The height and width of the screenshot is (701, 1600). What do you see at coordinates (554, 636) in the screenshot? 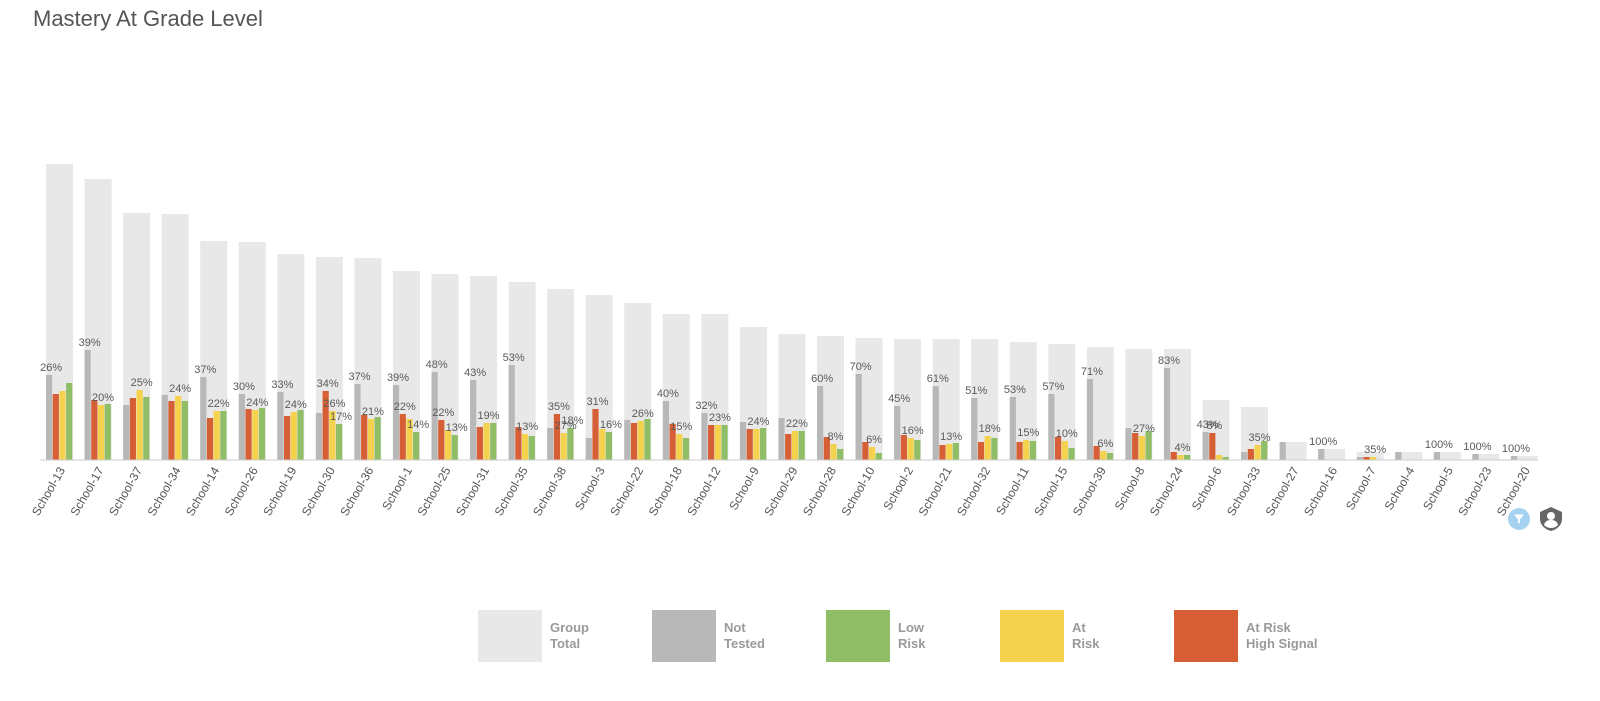
I see `legend-item-group-total: Group Total` at bounding box center [554, 636].